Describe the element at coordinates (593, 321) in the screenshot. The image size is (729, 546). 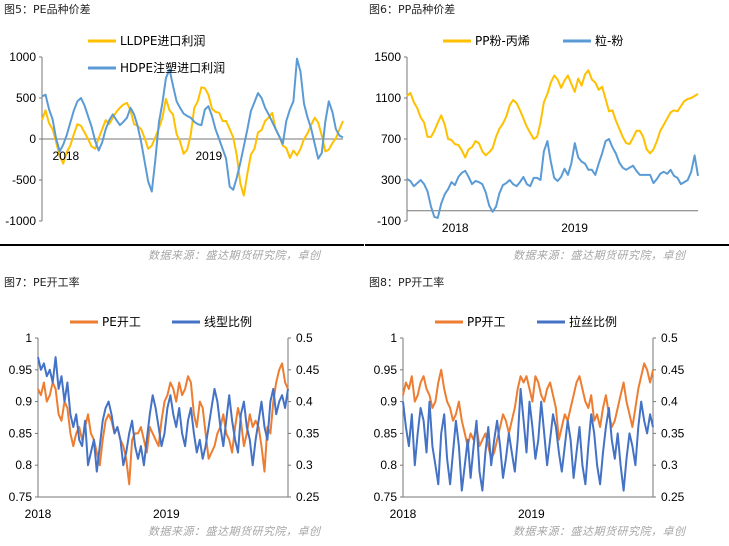
I see `legend-label: 拉丝比例` at that location.